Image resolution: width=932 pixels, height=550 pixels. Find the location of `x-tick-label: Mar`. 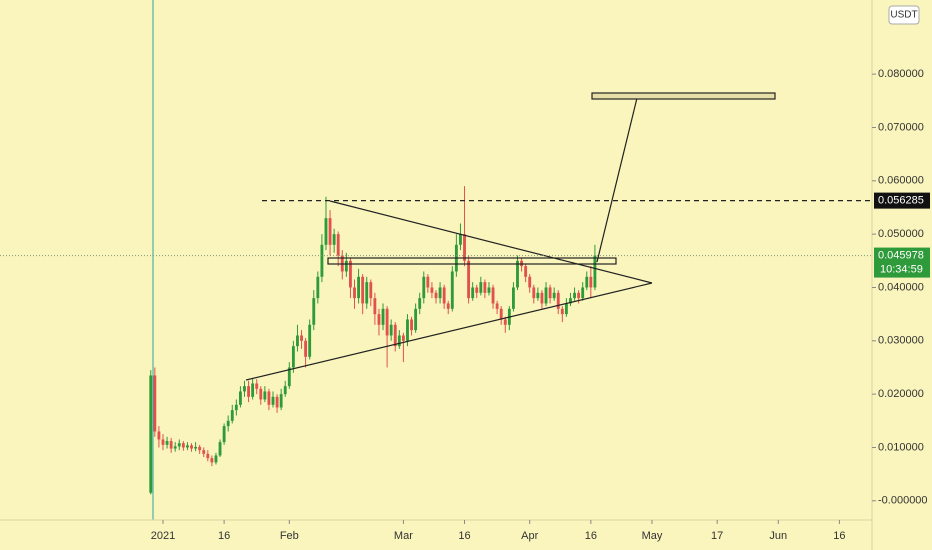

x-tick-label: Mar is located at coordinates (403, 536).